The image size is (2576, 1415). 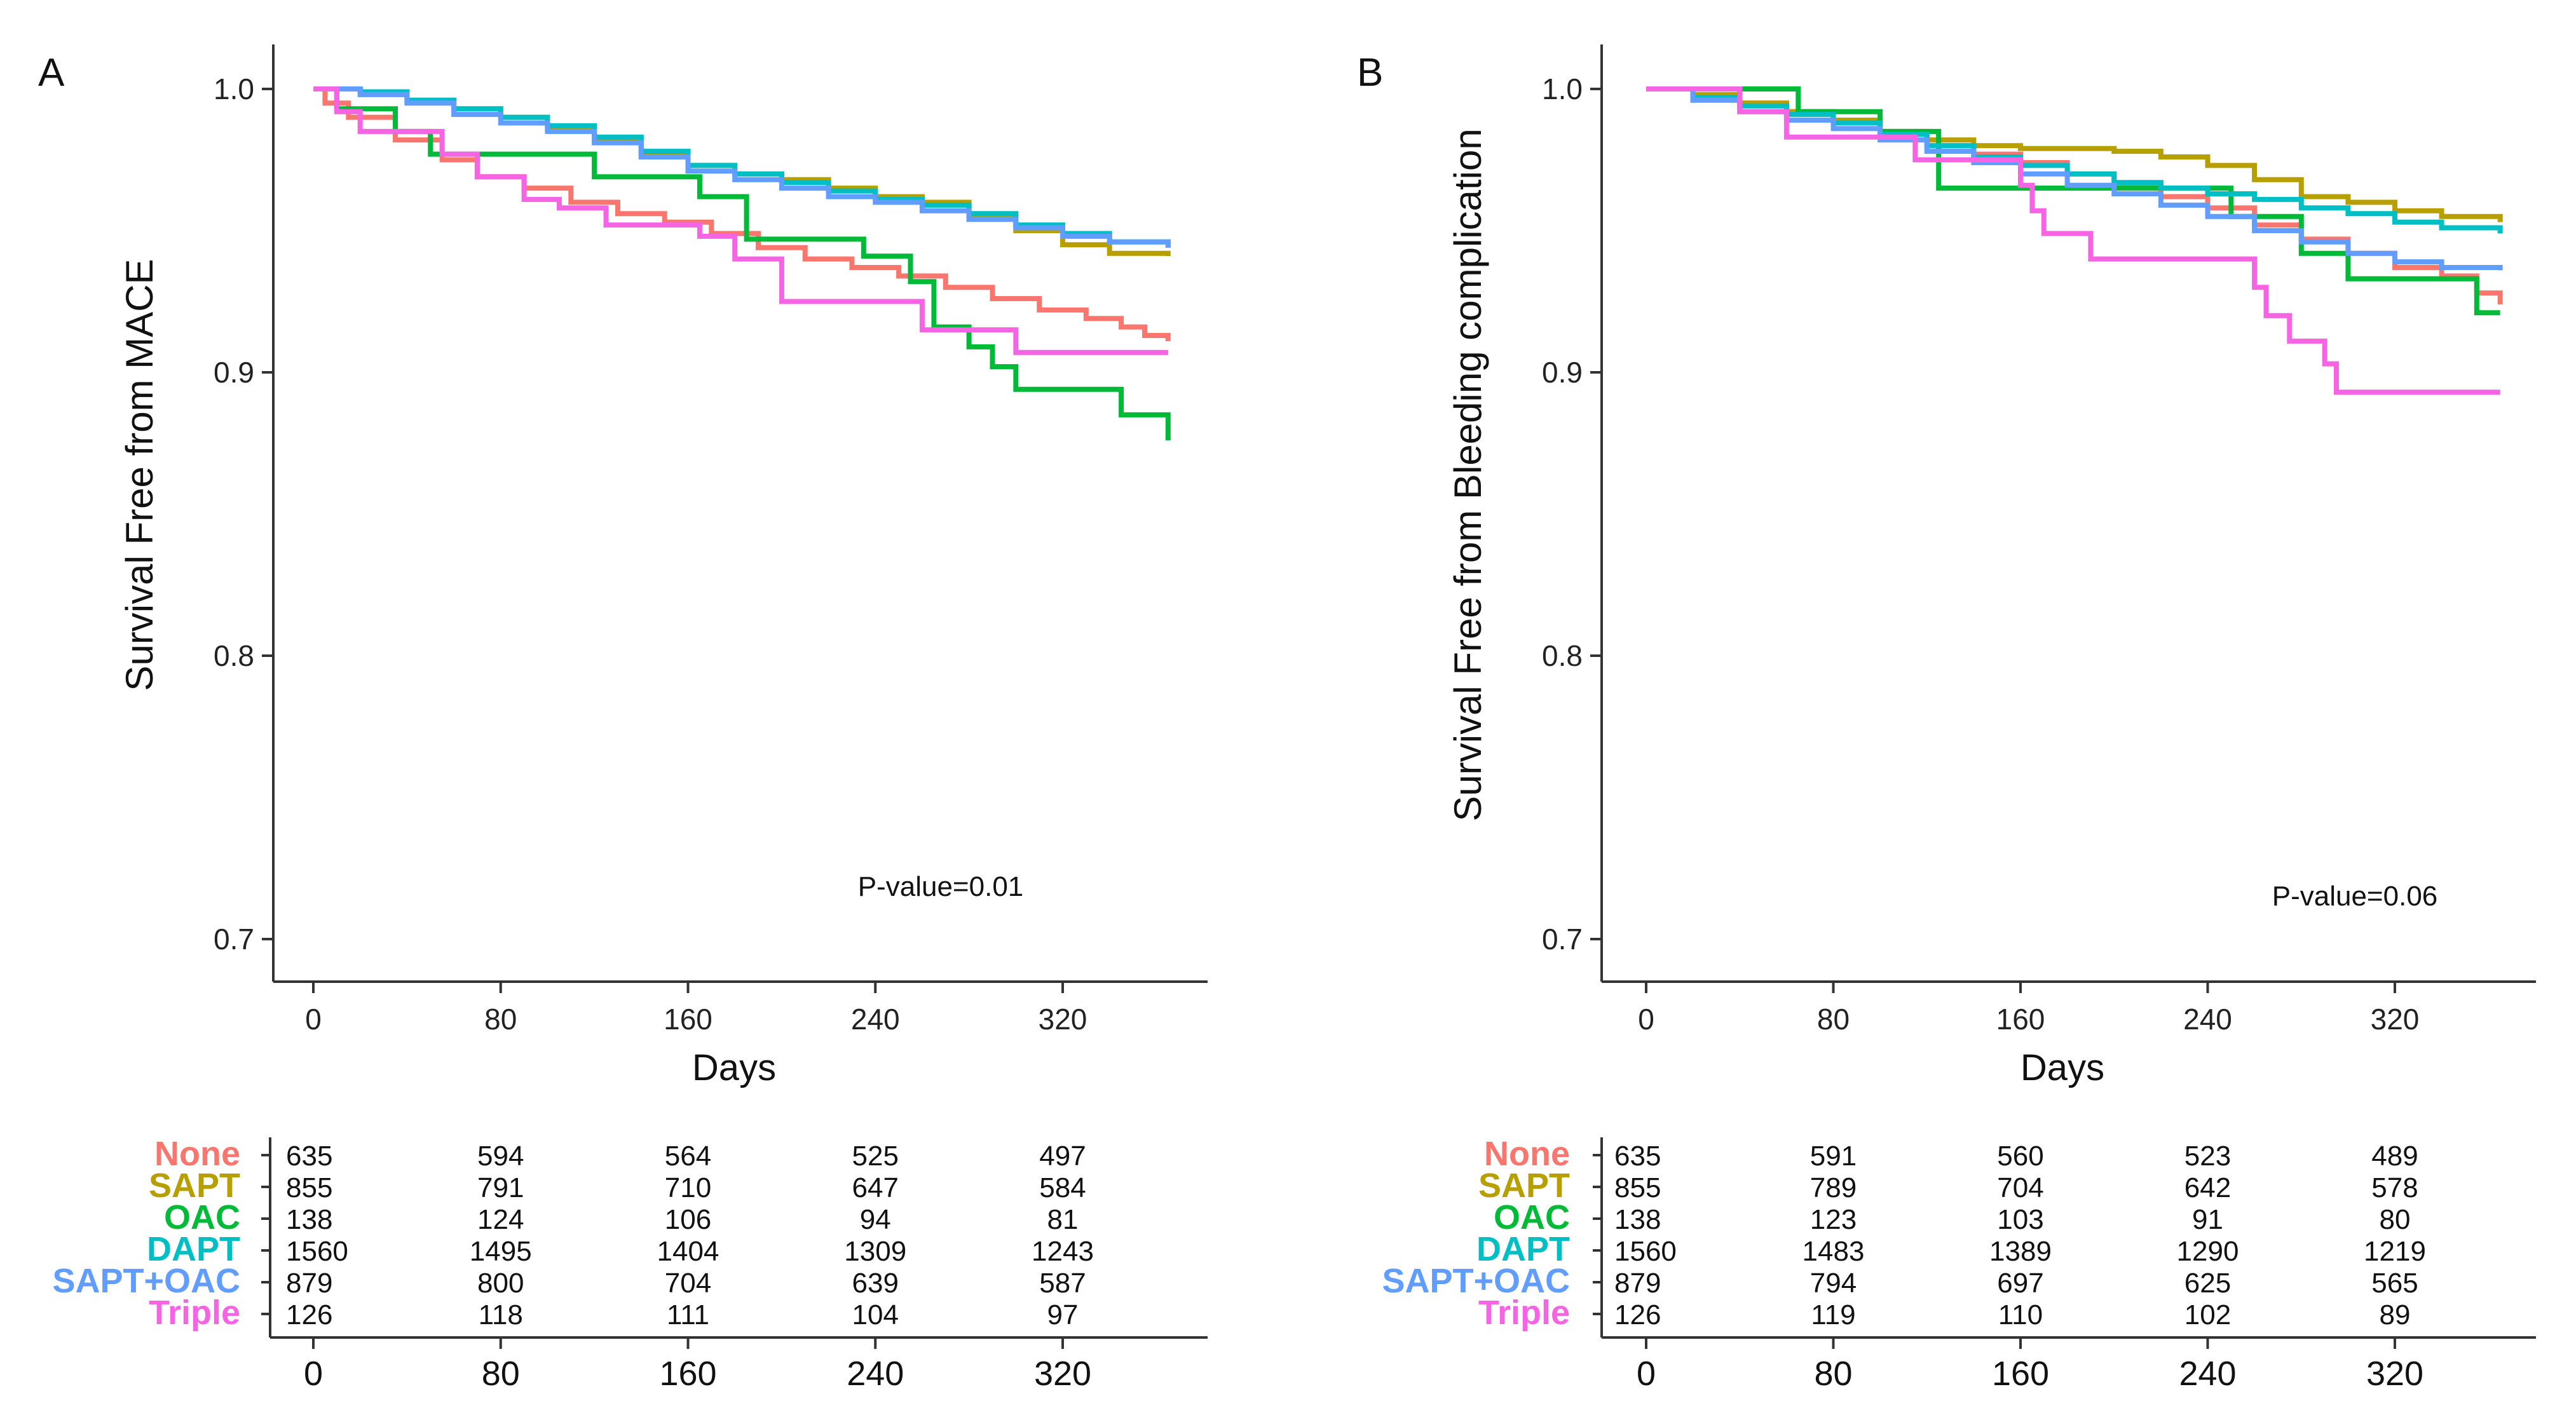 What do you see at coordinates (875, 1187) in the screenshot?
I see `risk-count: 647` at bounding box center [875, 1187].